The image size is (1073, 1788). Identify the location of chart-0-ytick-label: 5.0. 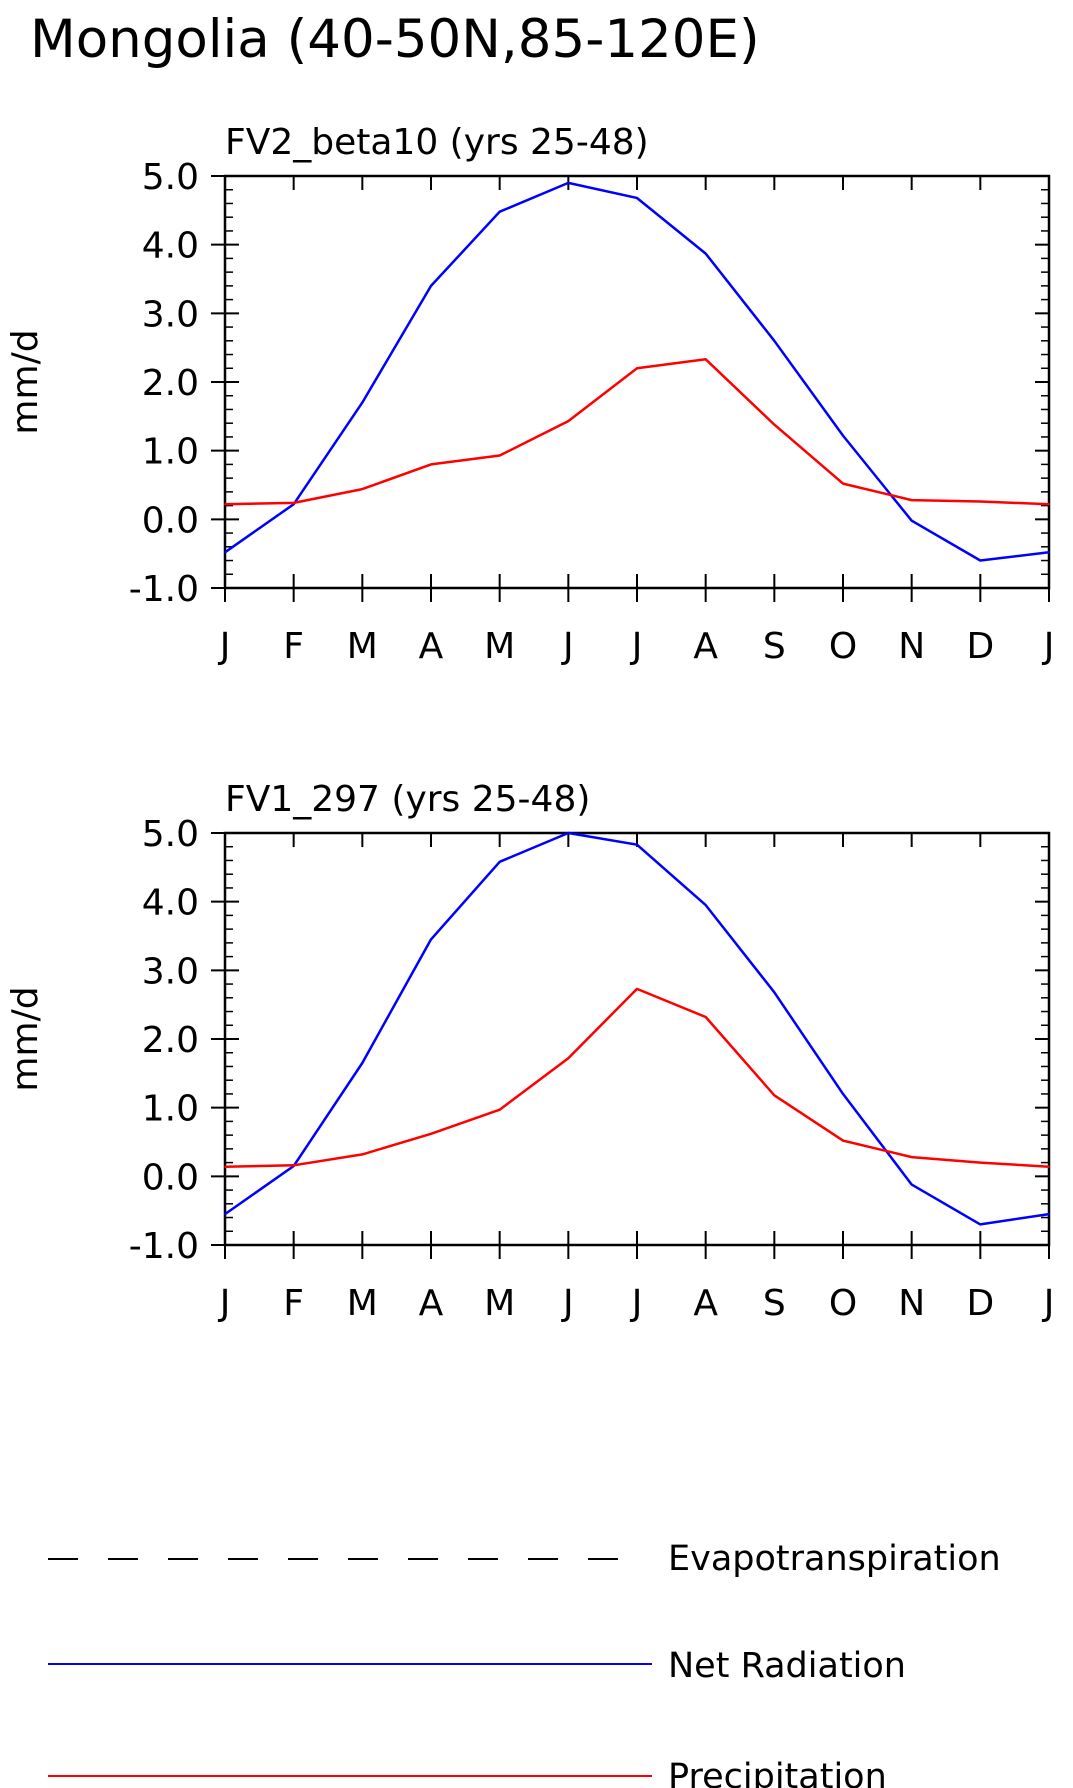
(170, 177).